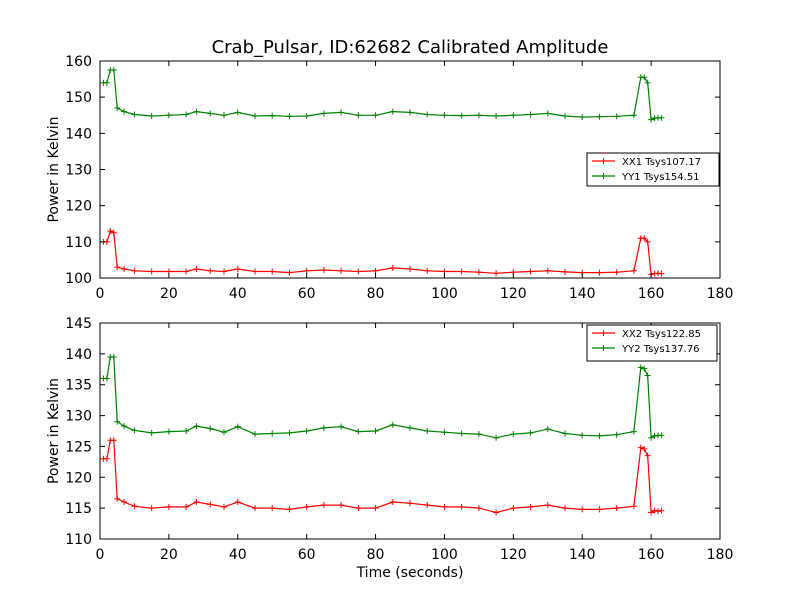  Describe the element at coordinates (444, 555) in the screenshot. I see `x-tick-label: 100` at that location.